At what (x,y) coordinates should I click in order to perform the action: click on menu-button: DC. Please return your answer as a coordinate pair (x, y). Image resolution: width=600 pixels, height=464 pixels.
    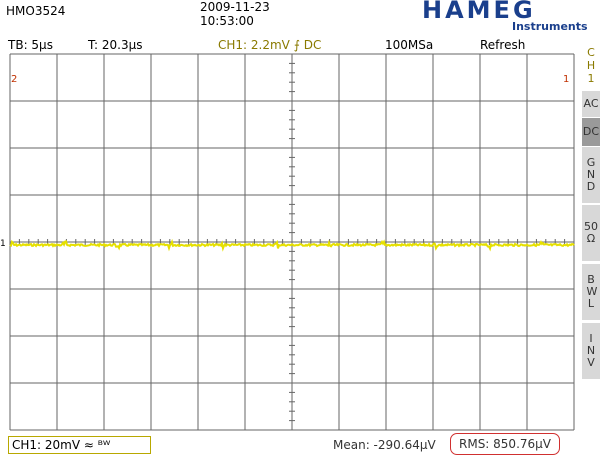
    Looking at the image, I should click on (591, 131).